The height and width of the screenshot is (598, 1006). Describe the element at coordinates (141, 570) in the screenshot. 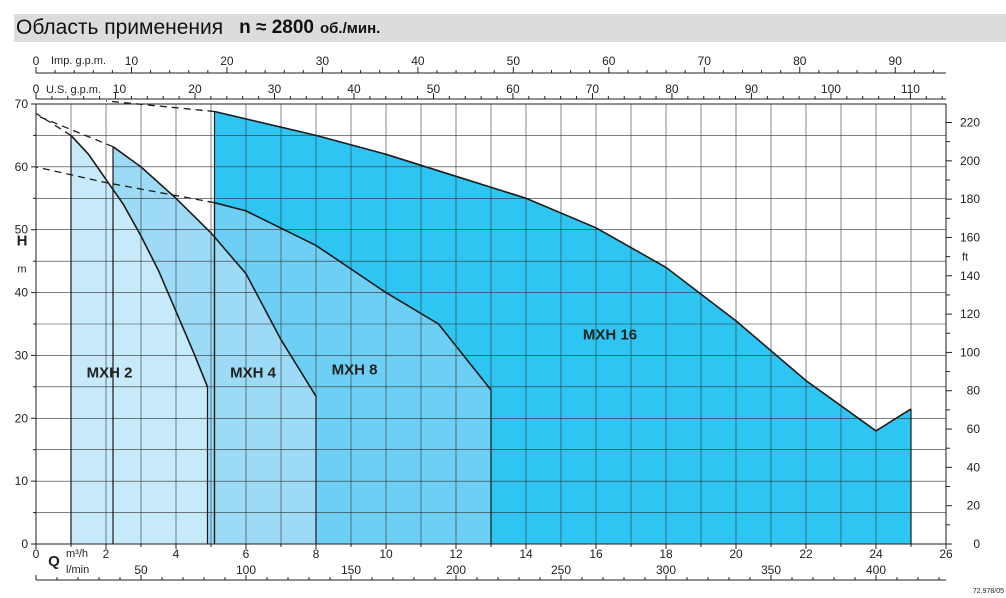

I see `x-lmin-tick-label: 50` at that location.